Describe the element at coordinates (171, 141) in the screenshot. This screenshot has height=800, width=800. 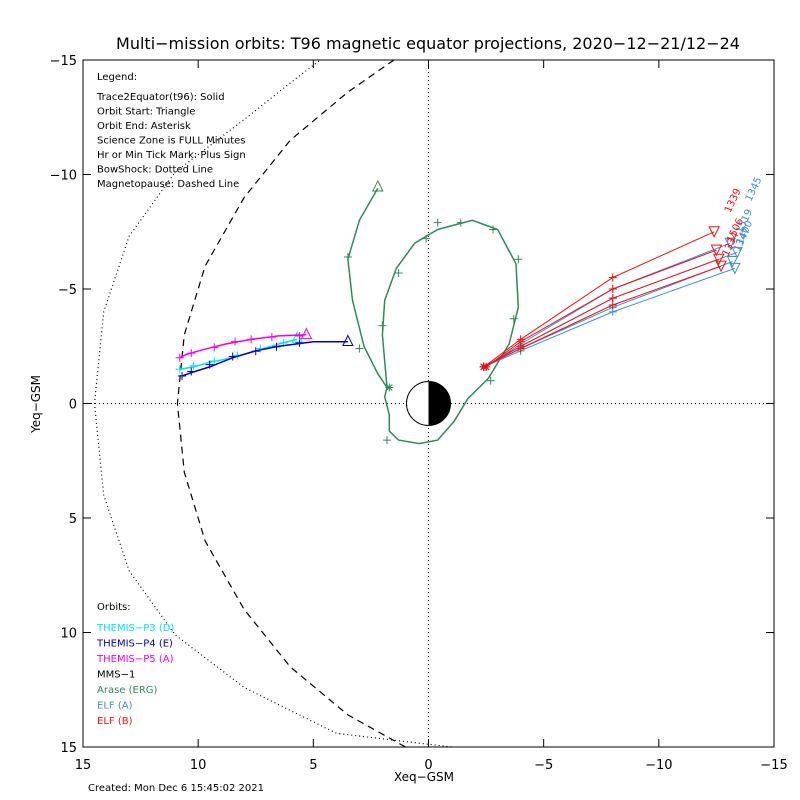
I see `legend-line: Science Zone is FULL Minutes` at that location.